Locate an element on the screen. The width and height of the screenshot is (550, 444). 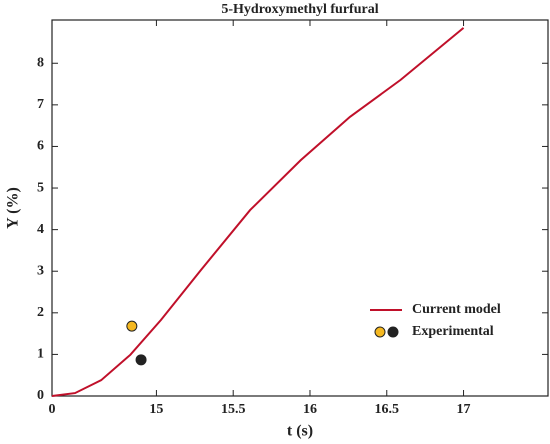
y-tick-label: 0 is located at coordinates (40, 395).